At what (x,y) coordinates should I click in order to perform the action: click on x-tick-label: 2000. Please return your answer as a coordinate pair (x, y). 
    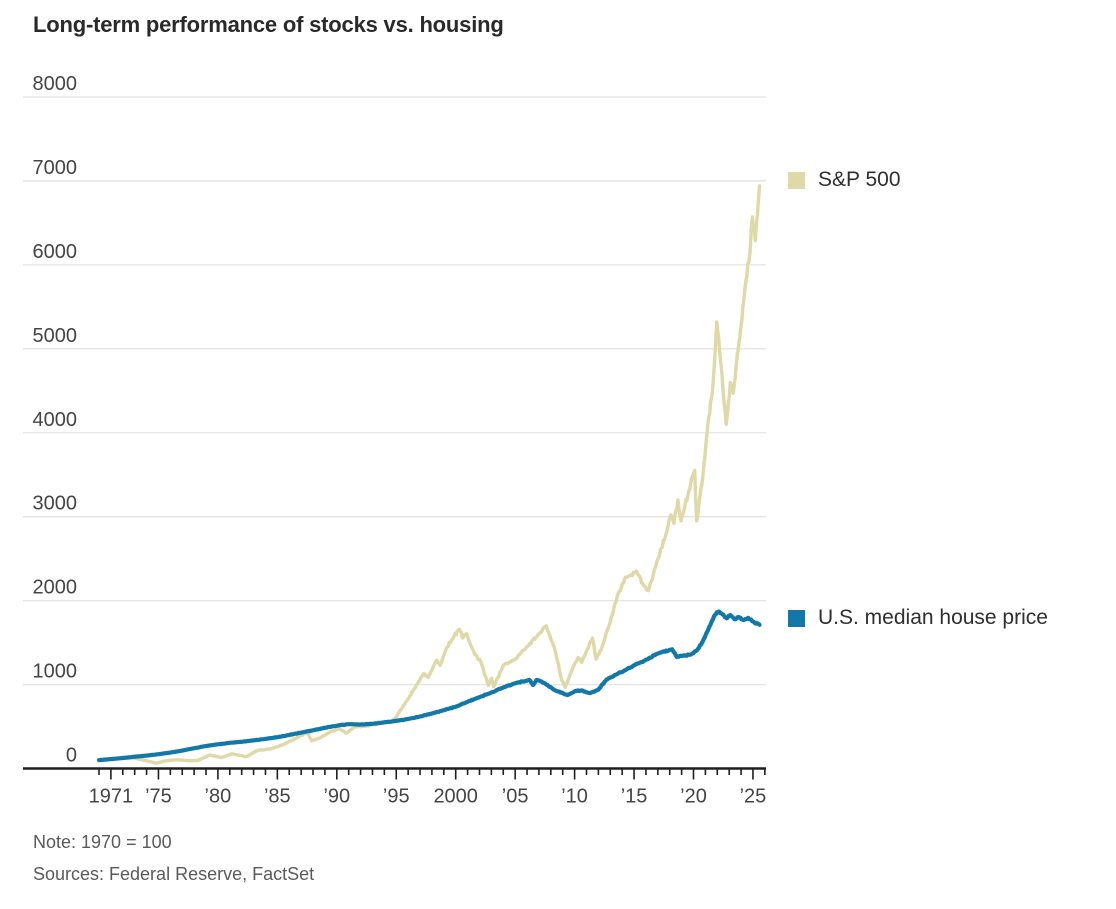
    Looking at the image, I should click on (455, 797).